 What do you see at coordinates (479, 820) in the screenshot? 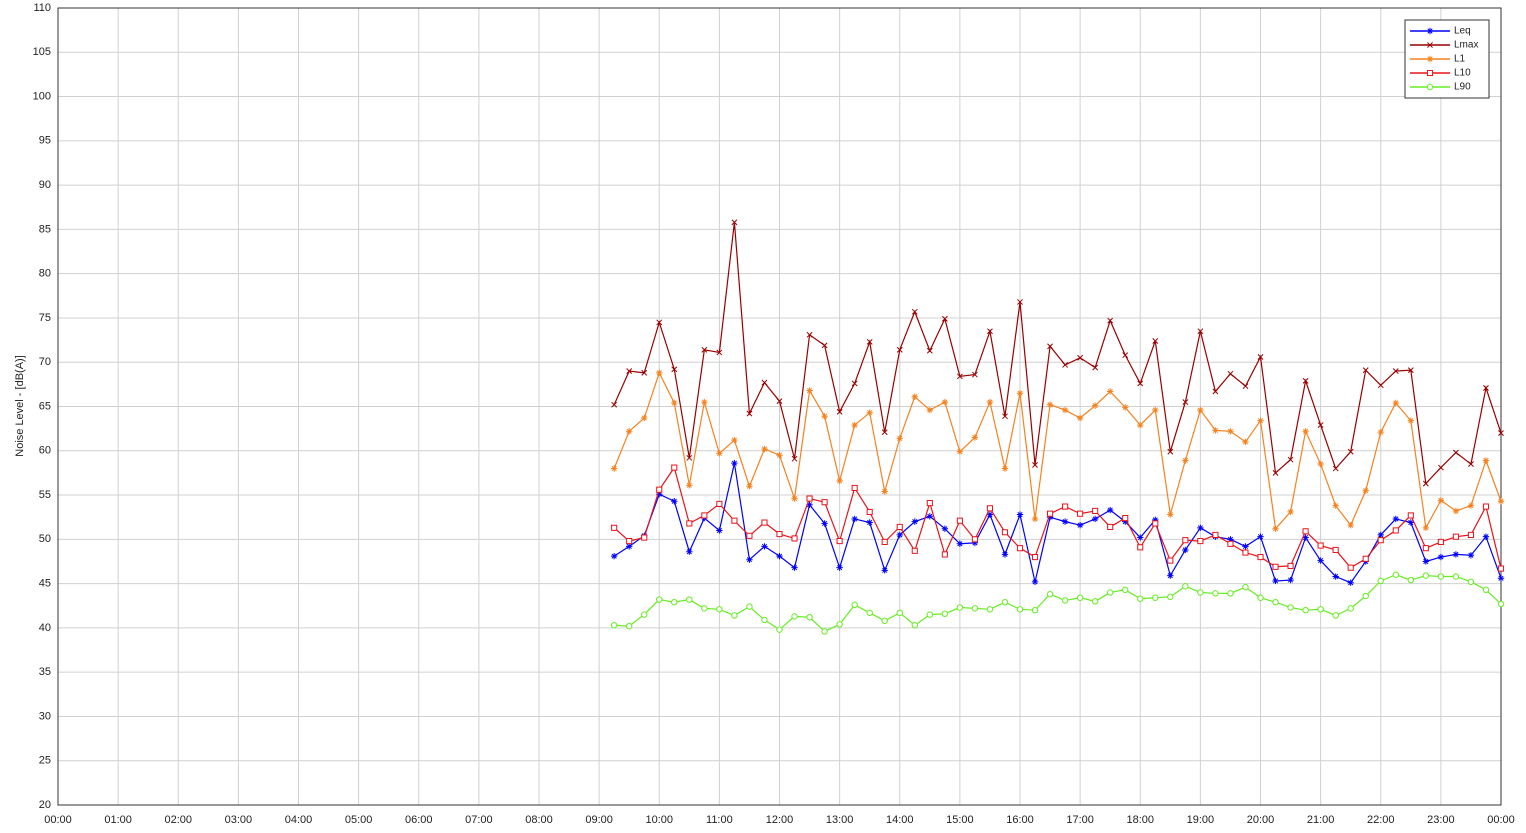
I see `x-tick-label: 07:00` at bounding box center [479, 820].